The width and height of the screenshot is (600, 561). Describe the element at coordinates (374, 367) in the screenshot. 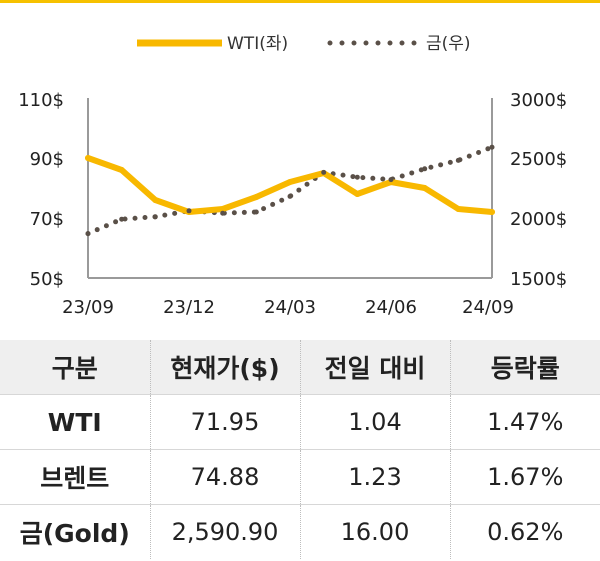

I see `header-change: 전일 대비` at that location.